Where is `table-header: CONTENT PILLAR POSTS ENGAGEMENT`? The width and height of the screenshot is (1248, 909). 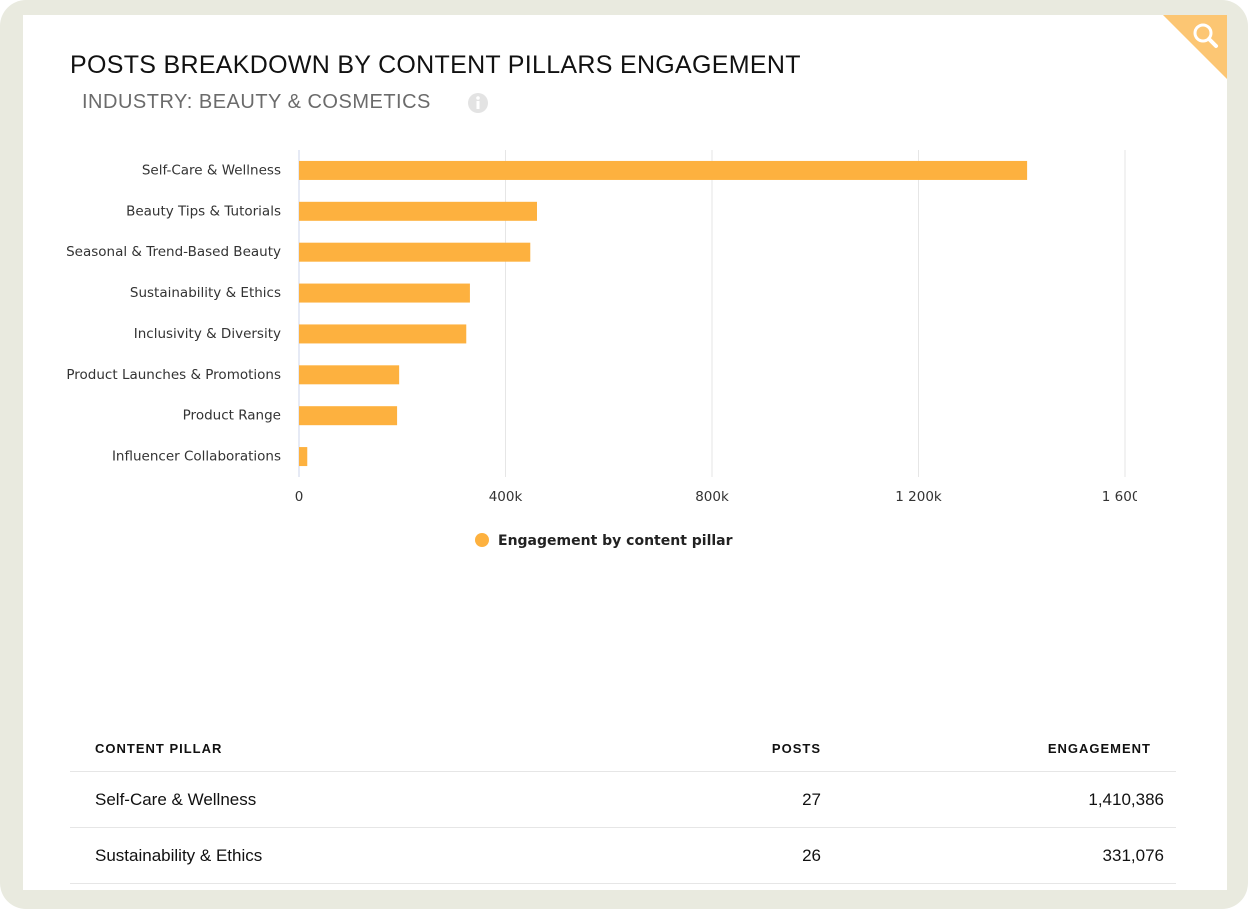 table-header: CONTENT PILLAR POSTS ENGAGEMENT is located at coordinates (623, 748).